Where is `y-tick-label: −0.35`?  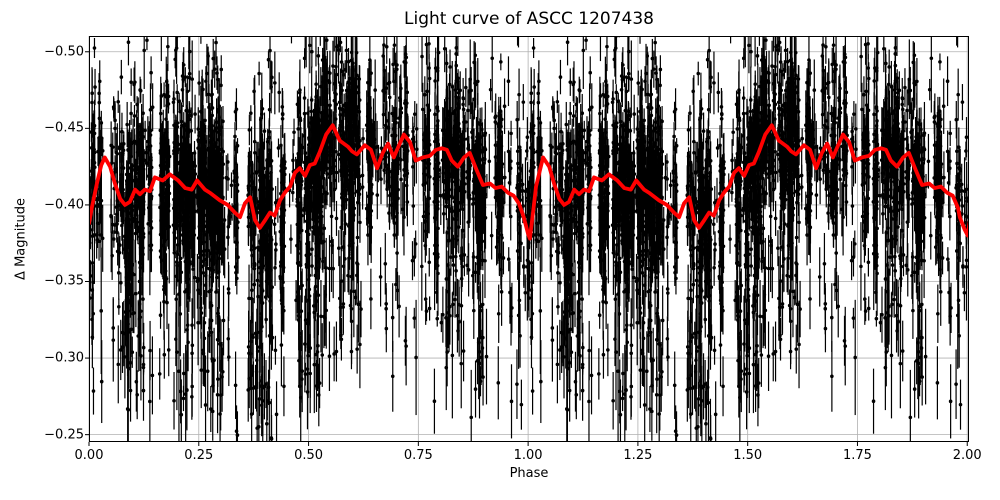
y-tick-label: −0.35 is located at coordinates (64, 281).